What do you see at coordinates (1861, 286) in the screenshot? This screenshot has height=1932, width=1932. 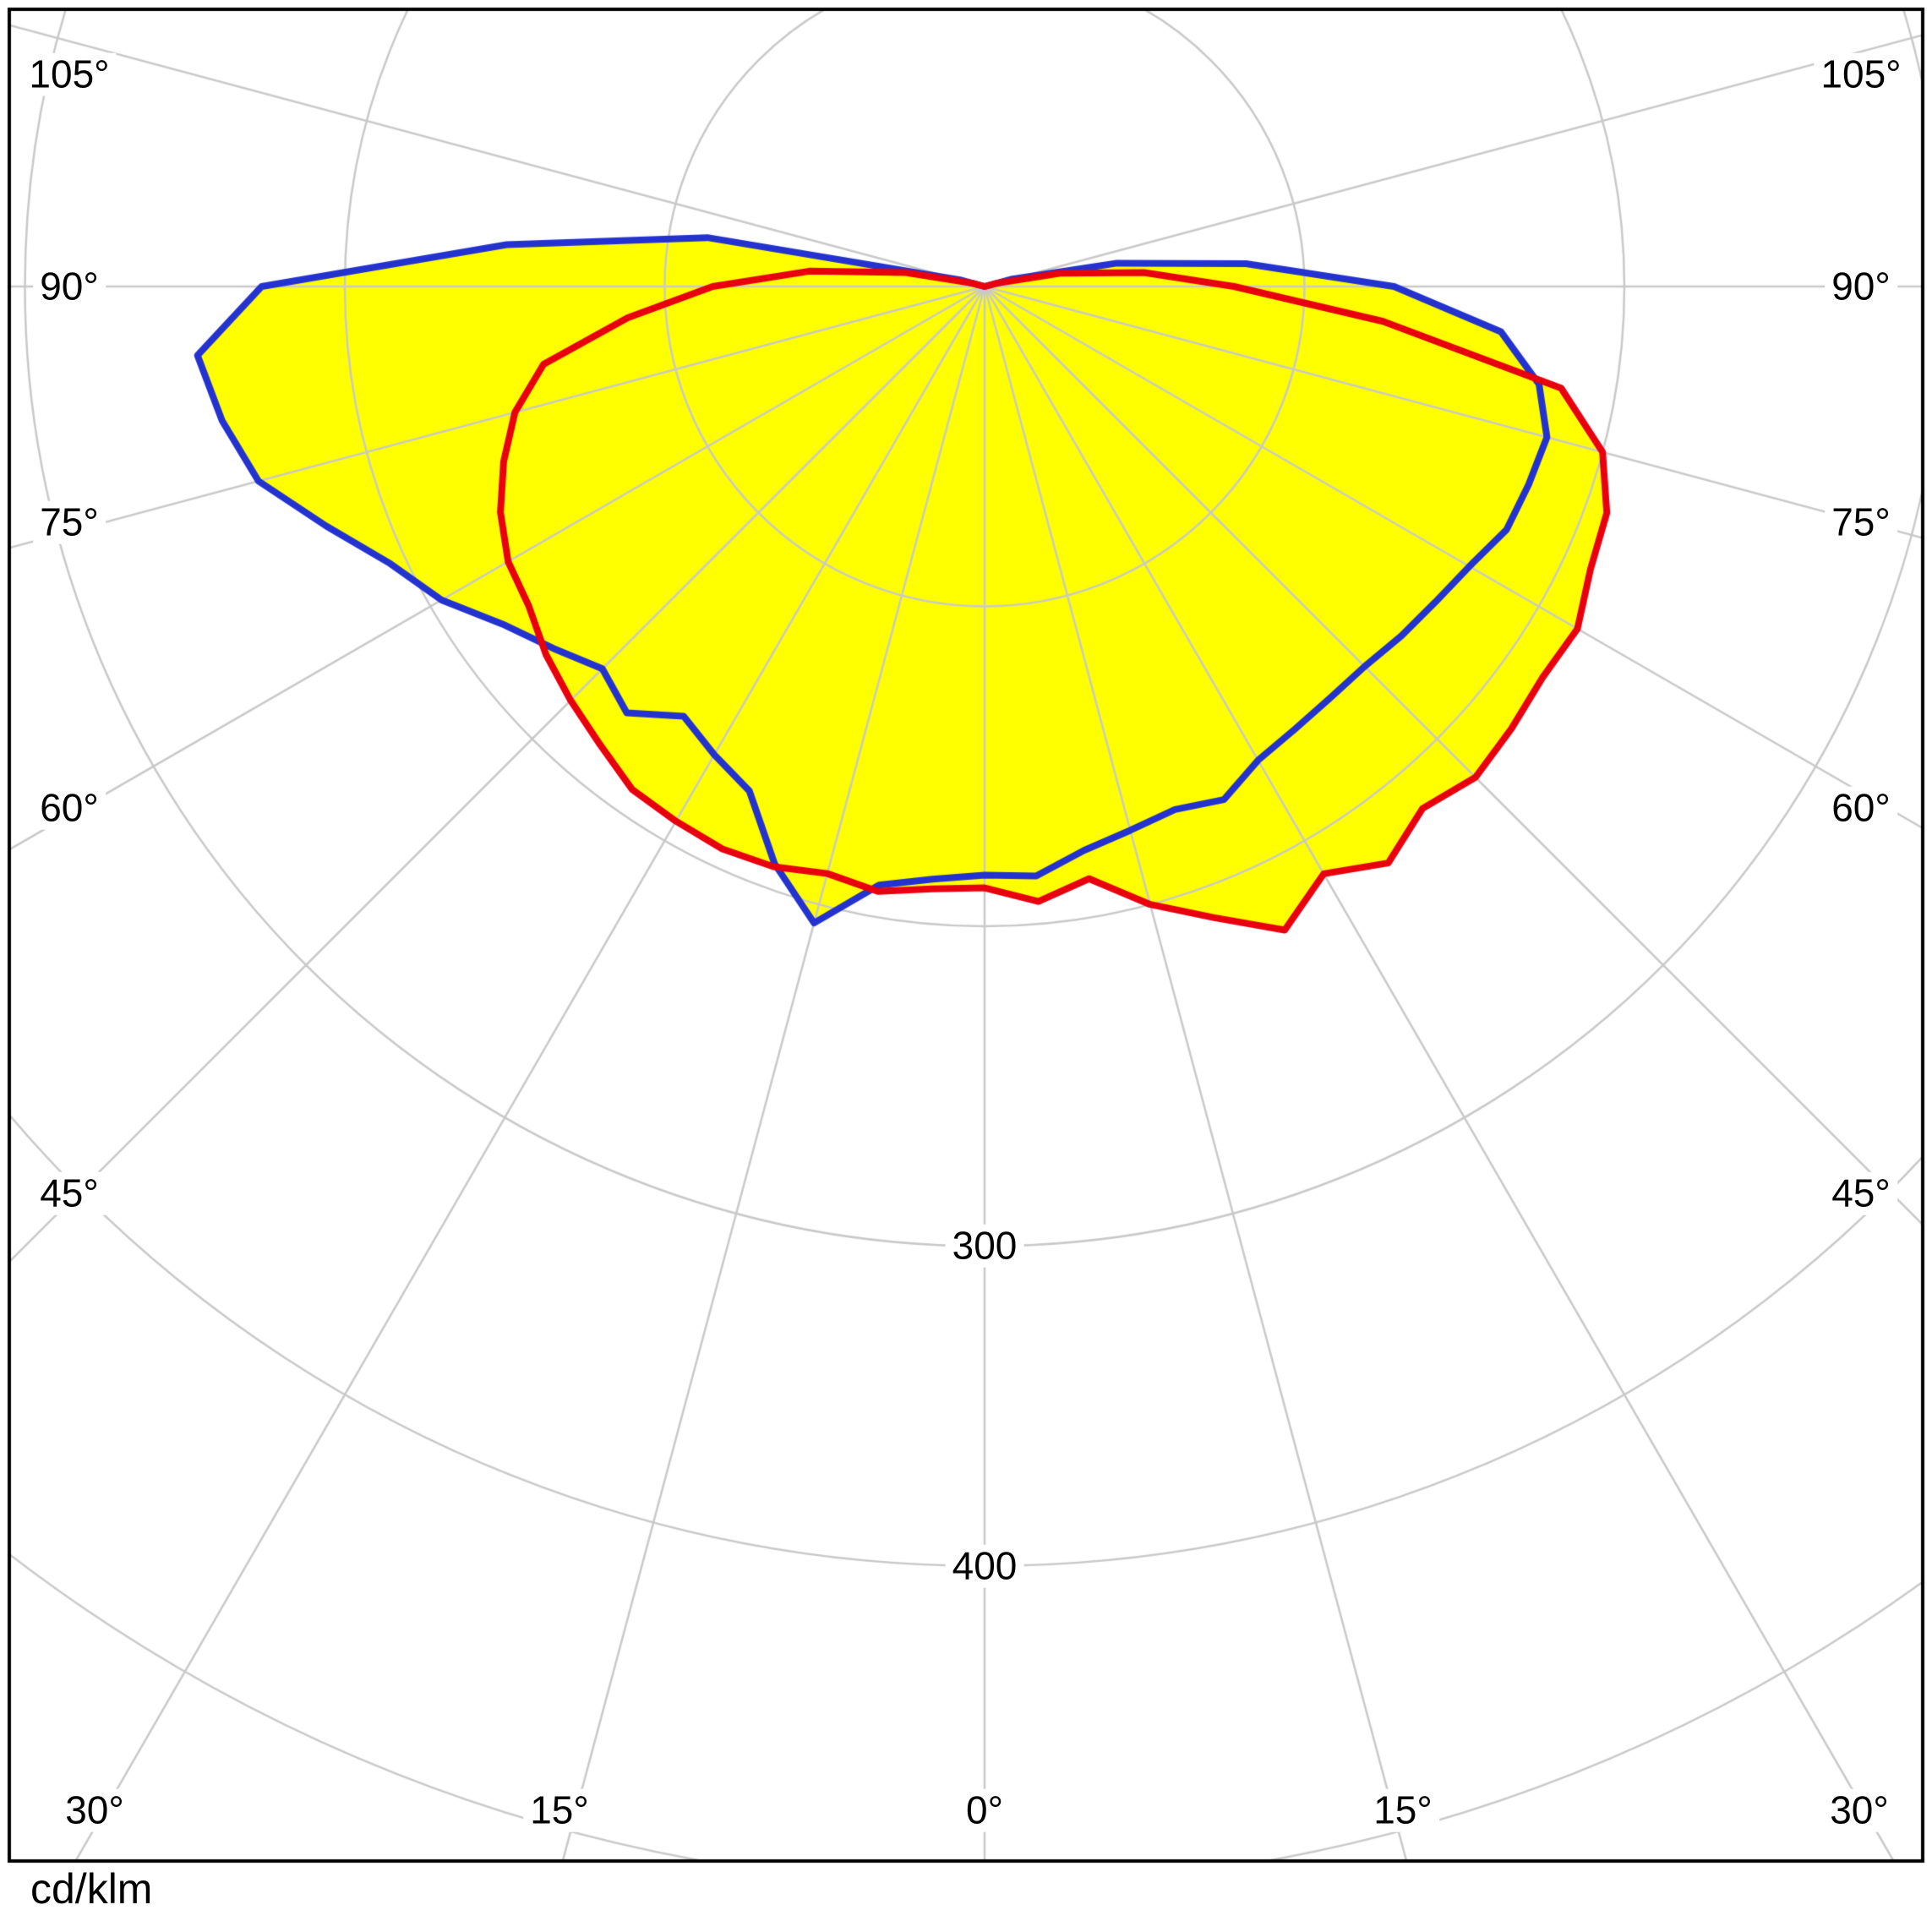 I see `angle-label-right-90: 90°` at bounding box center [1861, 286].